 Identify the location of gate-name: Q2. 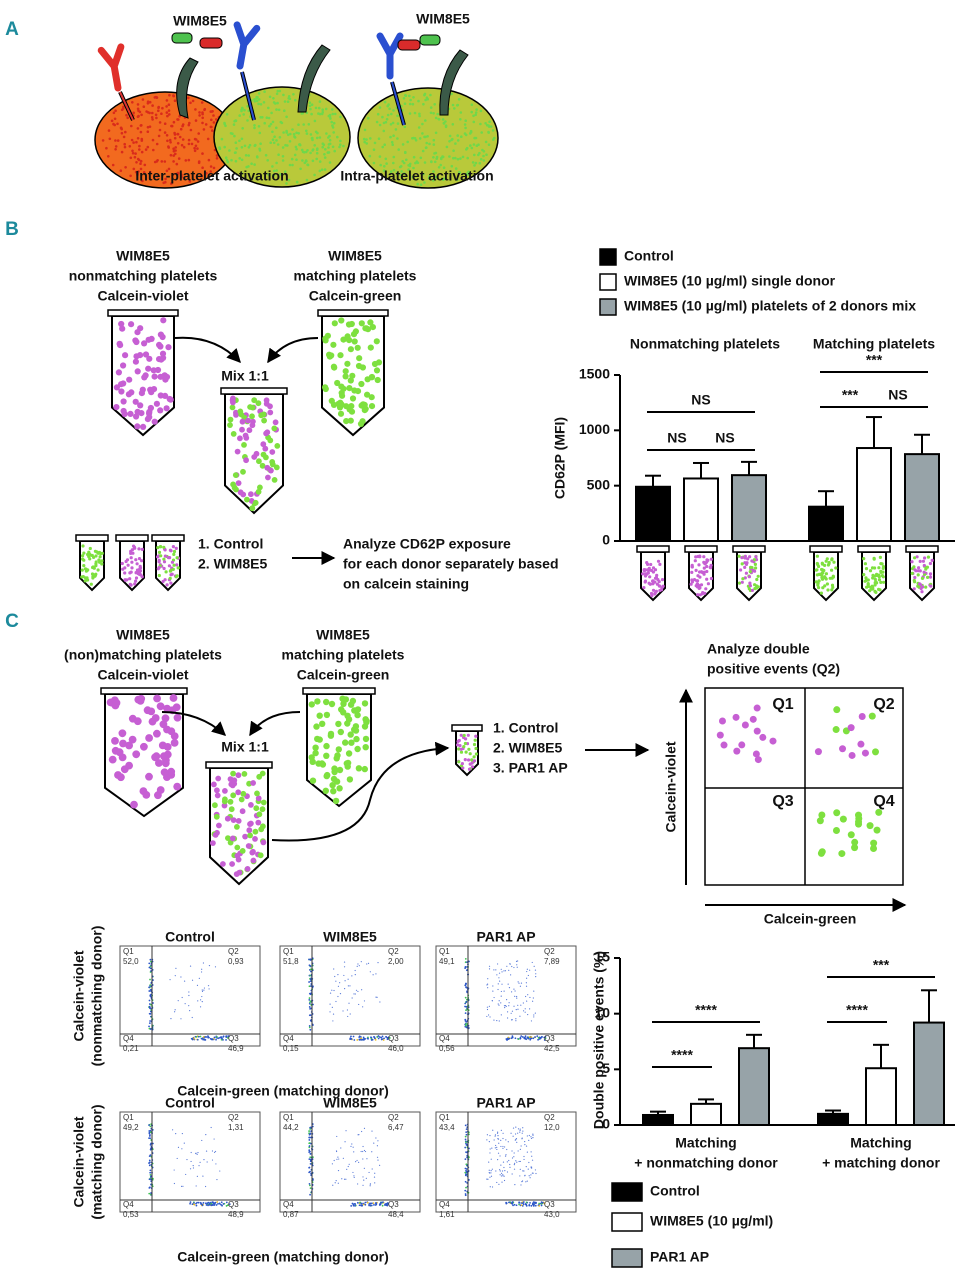
(393, 951).